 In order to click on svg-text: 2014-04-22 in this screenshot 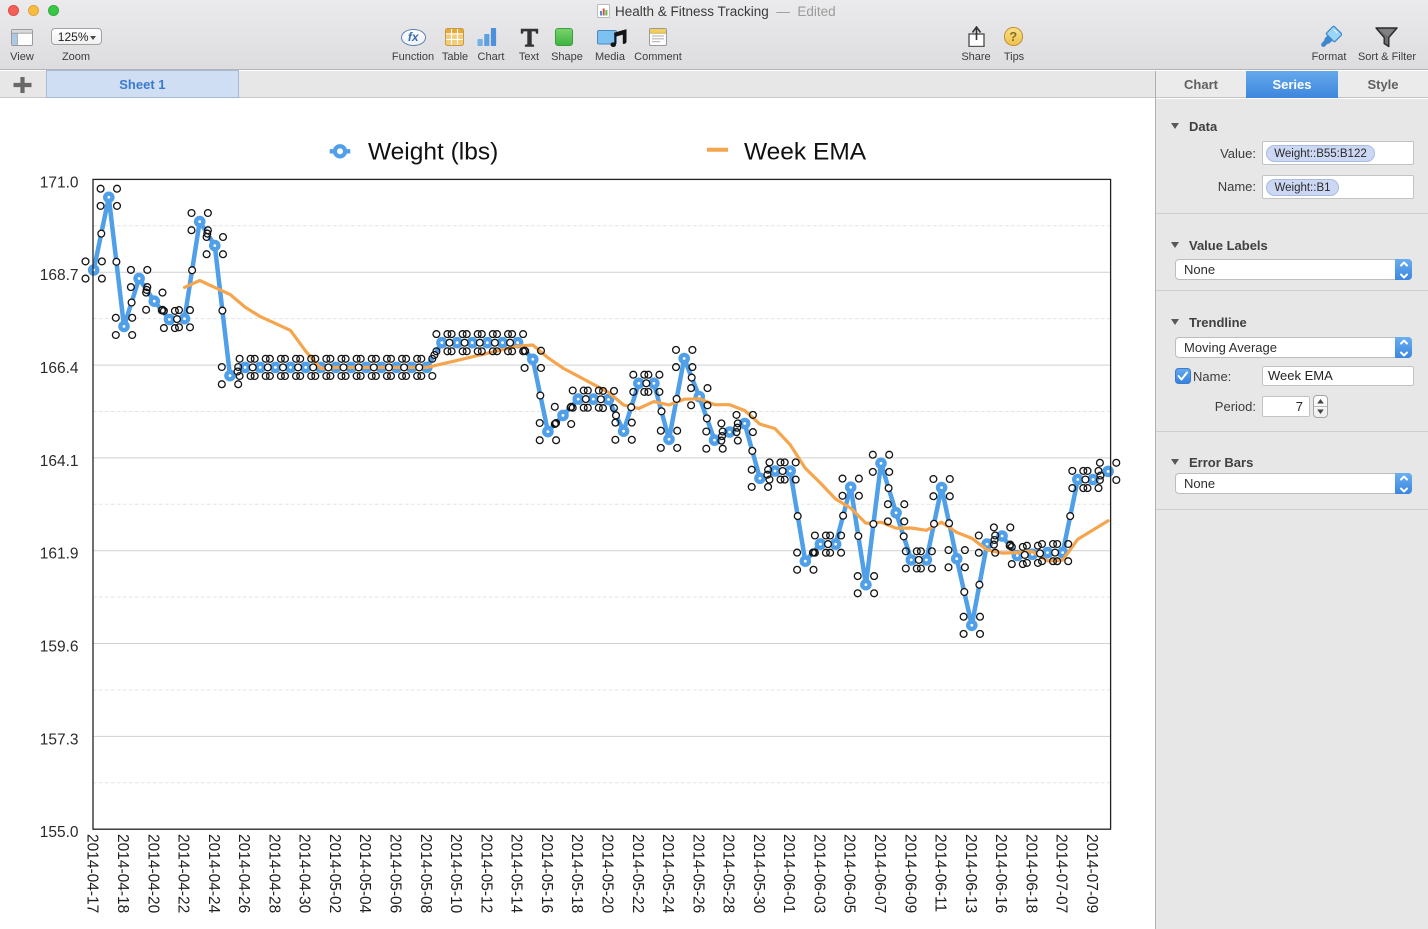, I will do `click(183, 873)`.